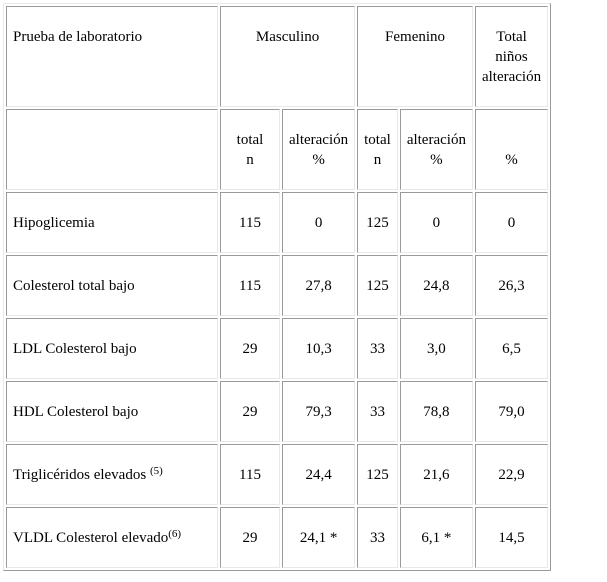 The height and width of the screenshot is (582, 607). I want to click on row-female-pct: 78,8, so click(436, 411).